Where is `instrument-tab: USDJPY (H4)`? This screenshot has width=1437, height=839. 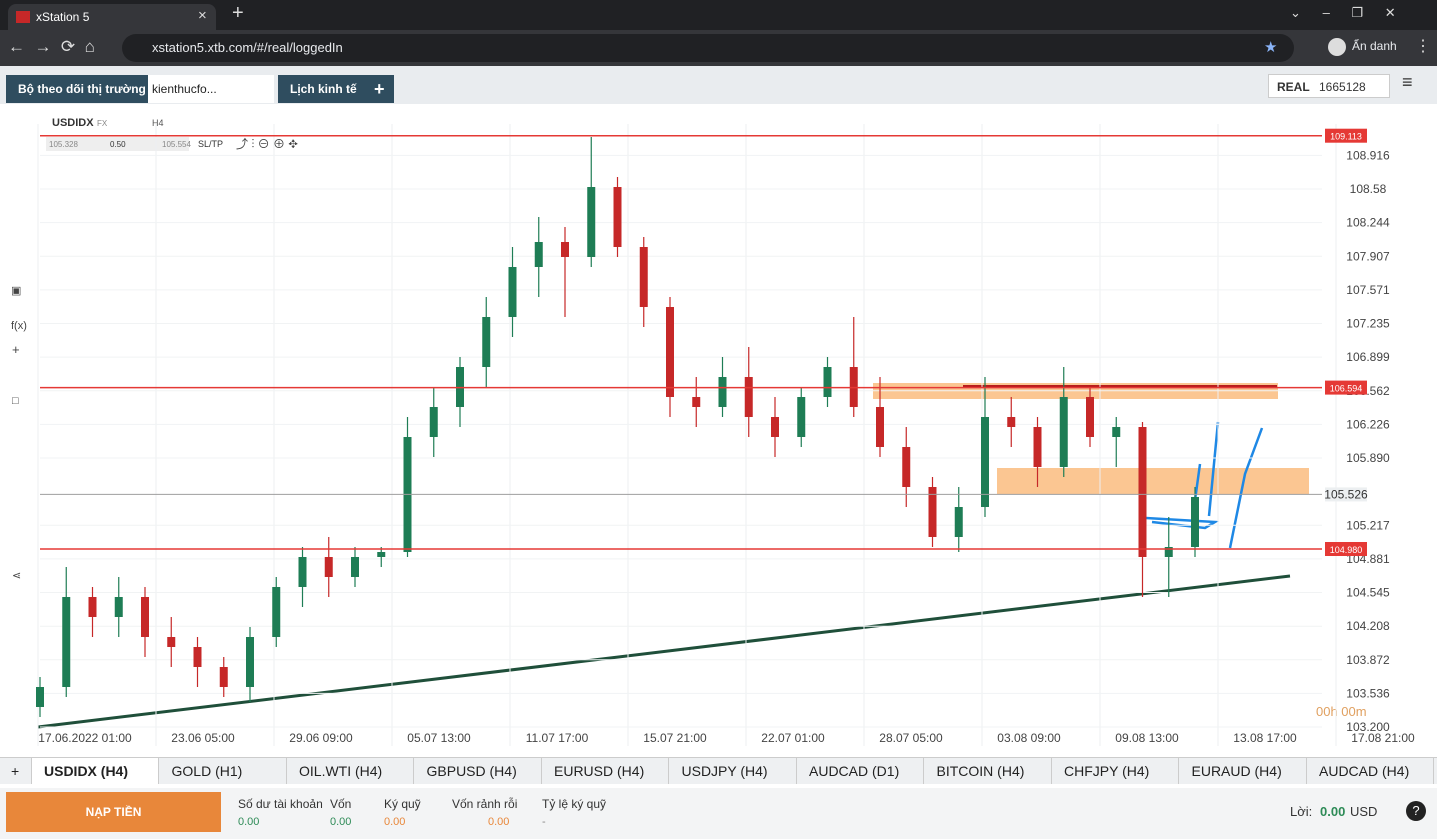 instrument-tab: USDJPY (H4) is located at coordinates (733, 771).